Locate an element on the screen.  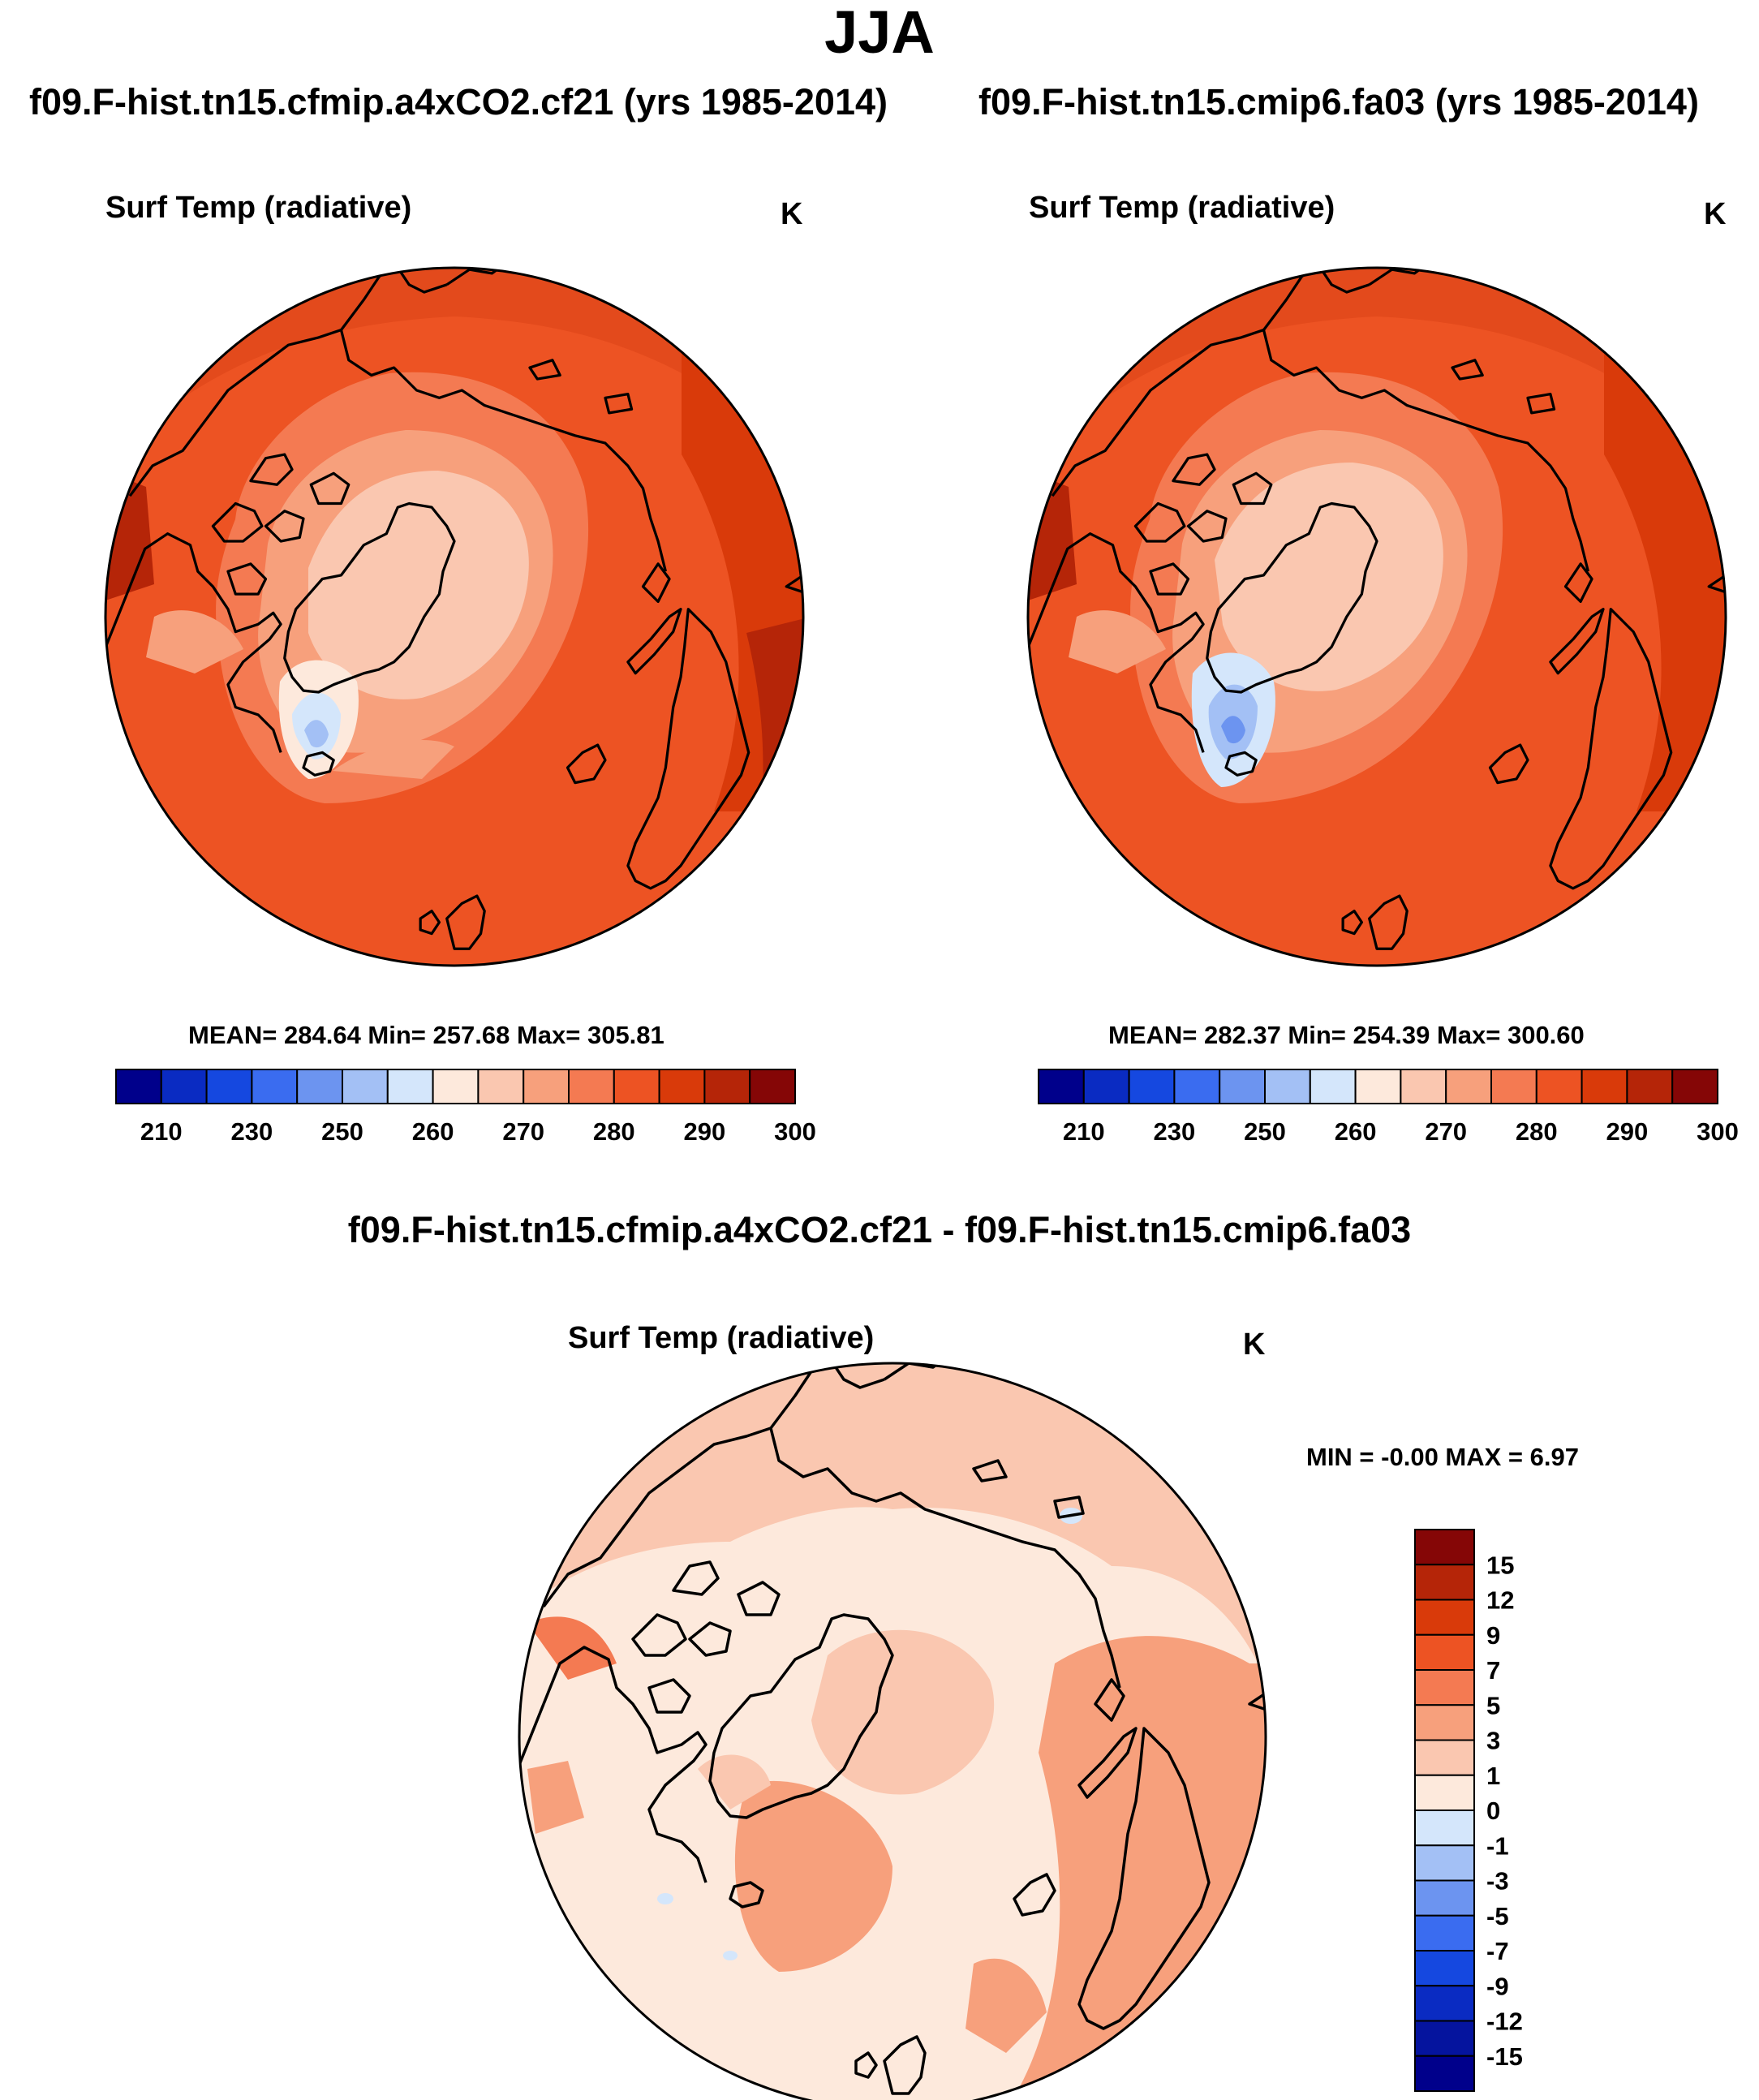
diff-colorbar-tick-label: -5 is located at coordinates (1497, 1916).